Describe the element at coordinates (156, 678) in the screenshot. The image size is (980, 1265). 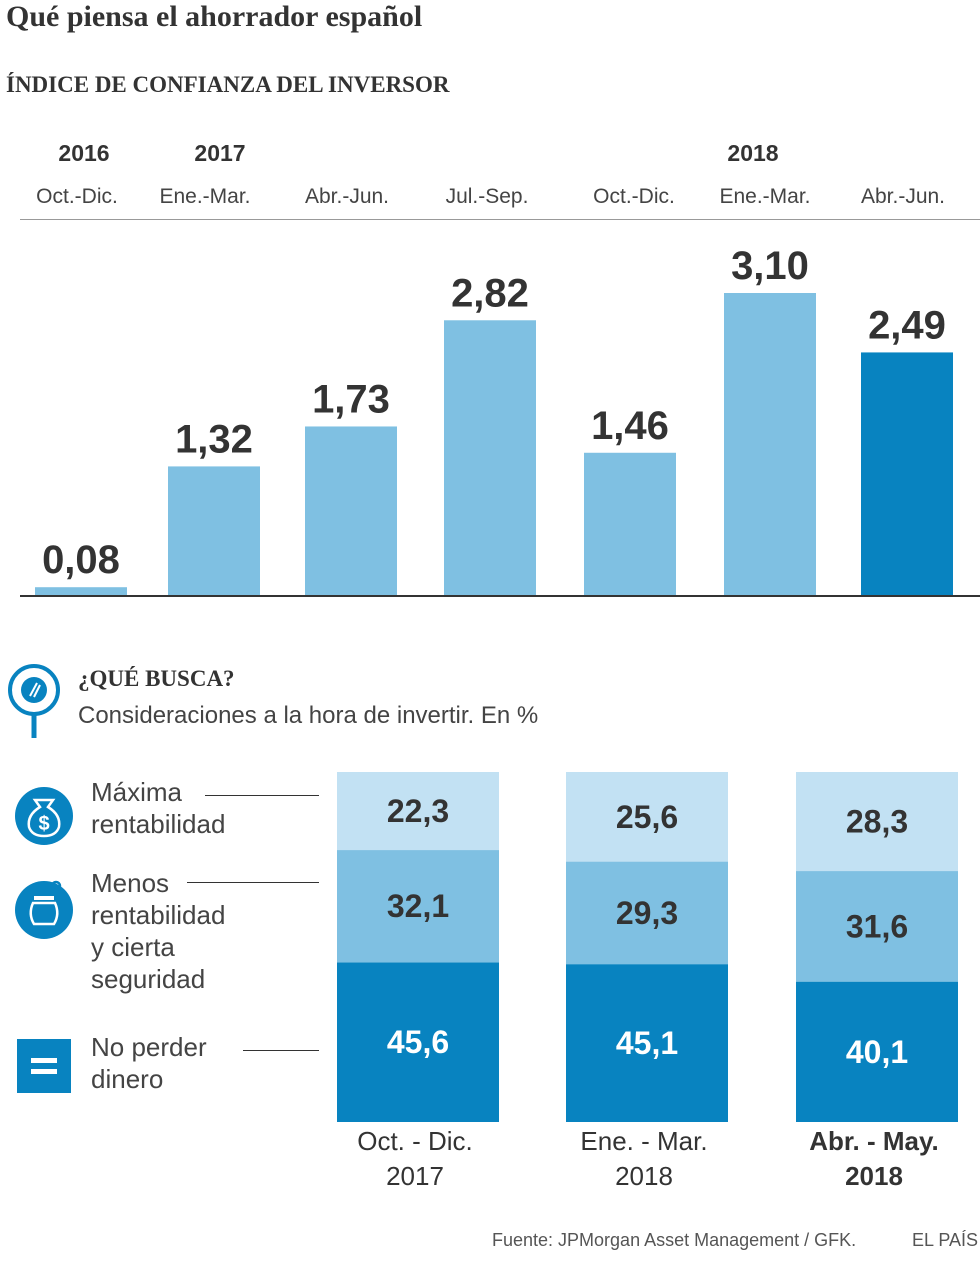
I see `section-heading: ¿QUÉ BUSCA?` at that location.